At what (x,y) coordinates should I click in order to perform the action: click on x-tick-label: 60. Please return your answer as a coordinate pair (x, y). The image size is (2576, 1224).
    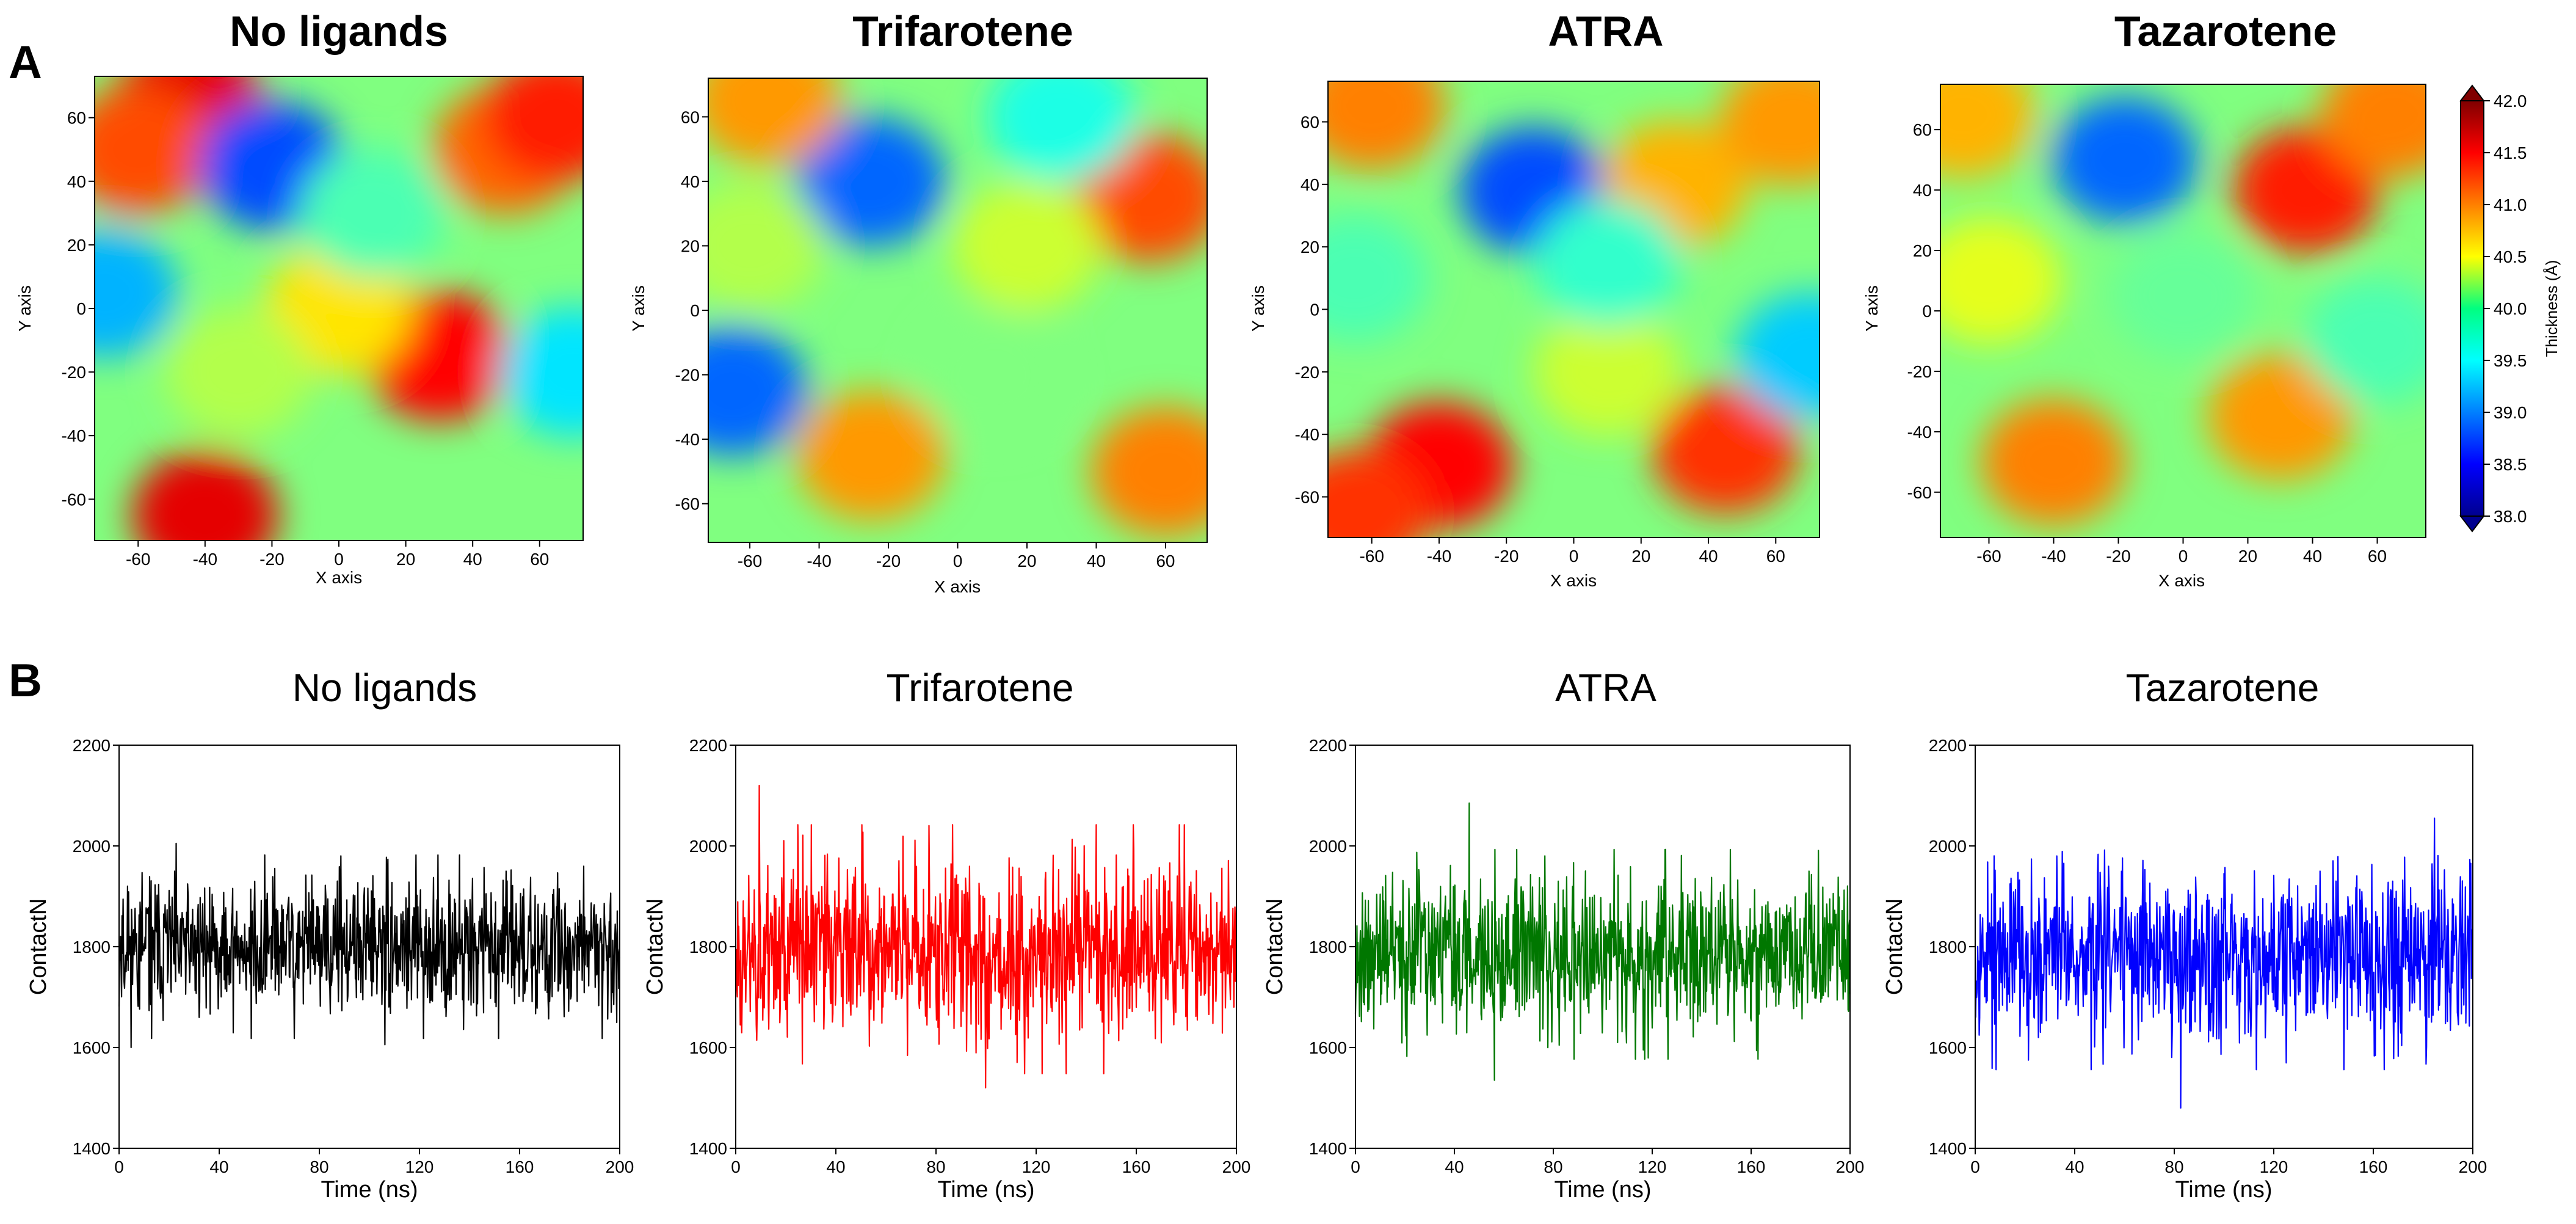
    Looking at the image, I should click on (539, 559).